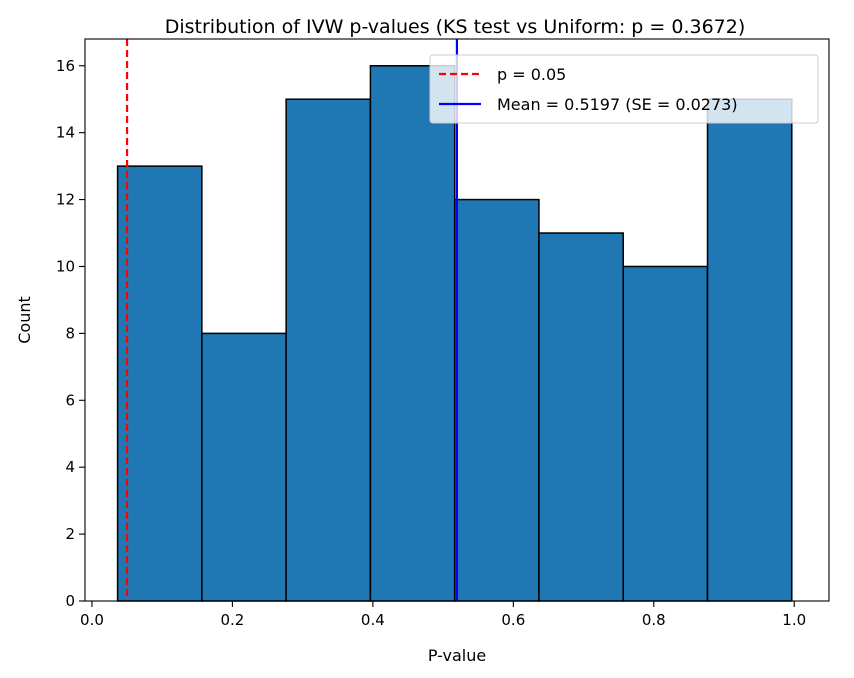  I want to click on legend-label-mean: Mean = 0.5197 (SE = 0.0273), so click(617, 104).